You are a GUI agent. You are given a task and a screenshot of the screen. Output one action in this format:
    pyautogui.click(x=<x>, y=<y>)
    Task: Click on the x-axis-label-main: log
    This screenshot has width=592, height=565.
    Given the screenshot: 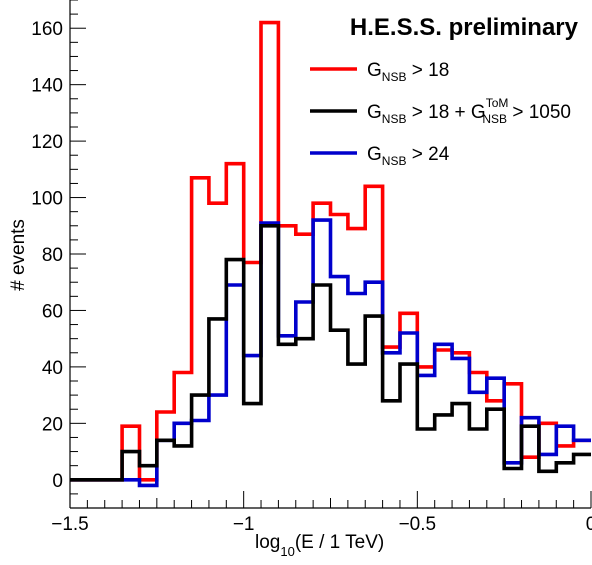 What is the action you would take?
    pyautogui.click(x=267, y=542)
    